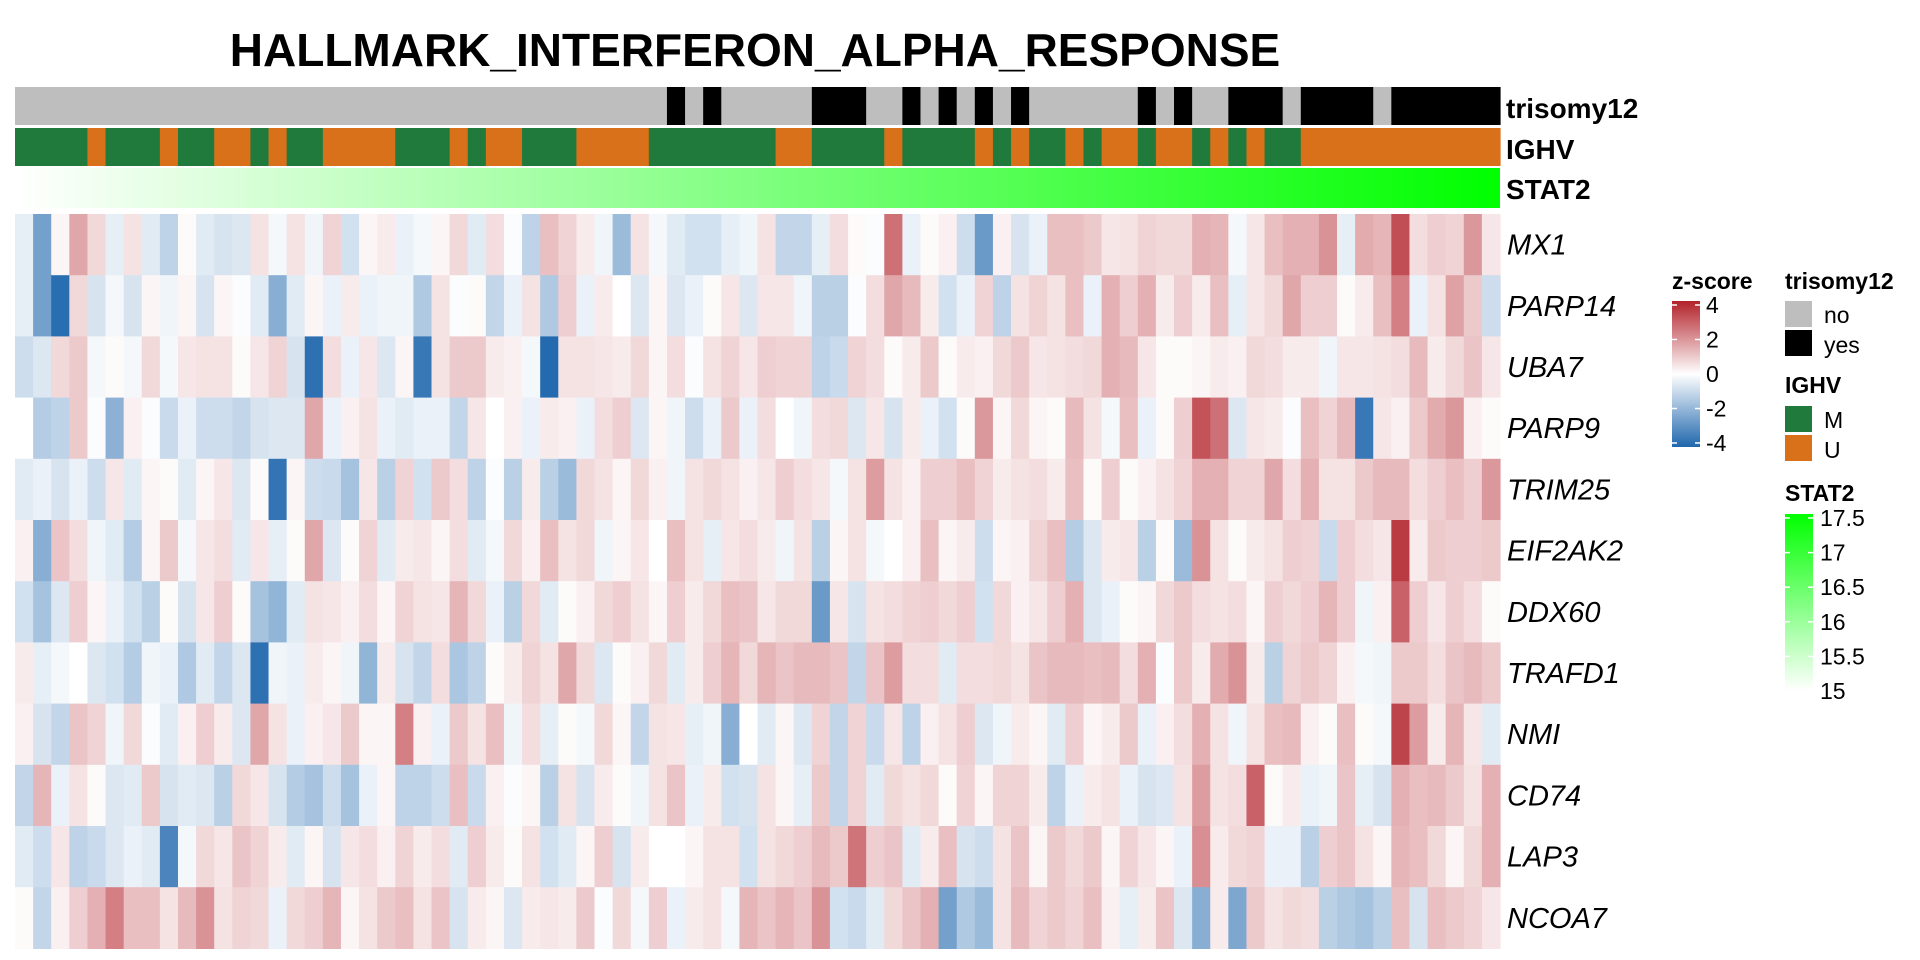 The width and height of the screenshot is (1920, 960). I want to click on legend-stat2-title: STAT2, so click(1819, 493).